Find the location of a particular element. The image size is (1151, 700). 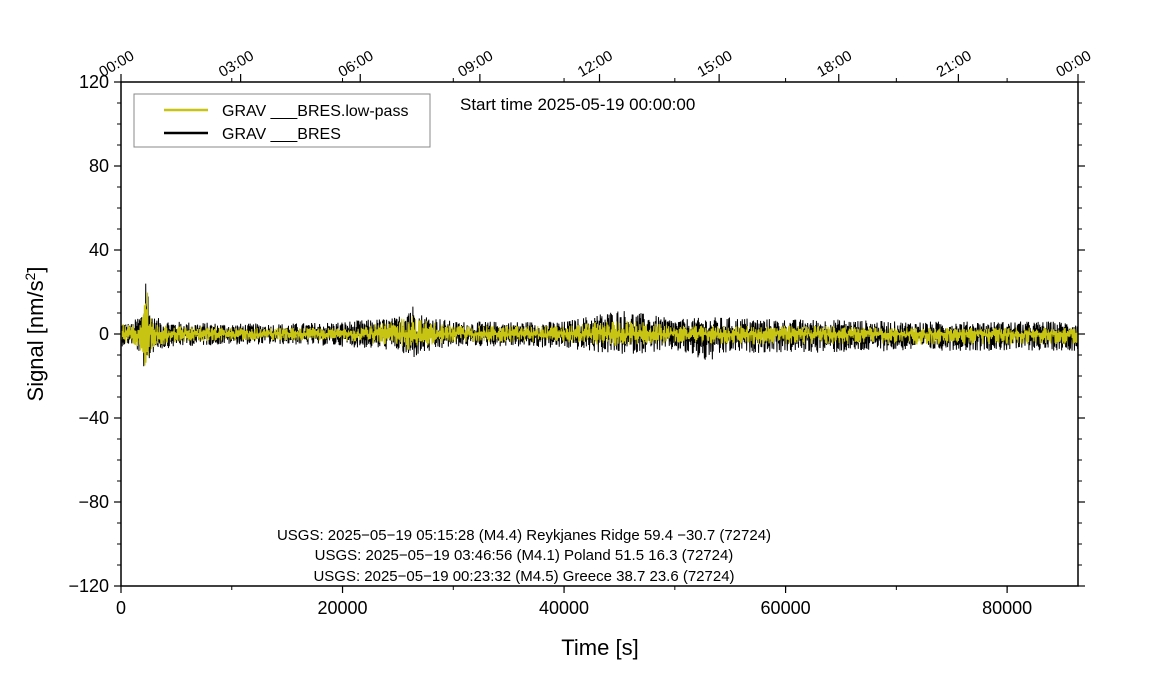

top-tick-label: 12:00 is located at coordinates (595, 63).